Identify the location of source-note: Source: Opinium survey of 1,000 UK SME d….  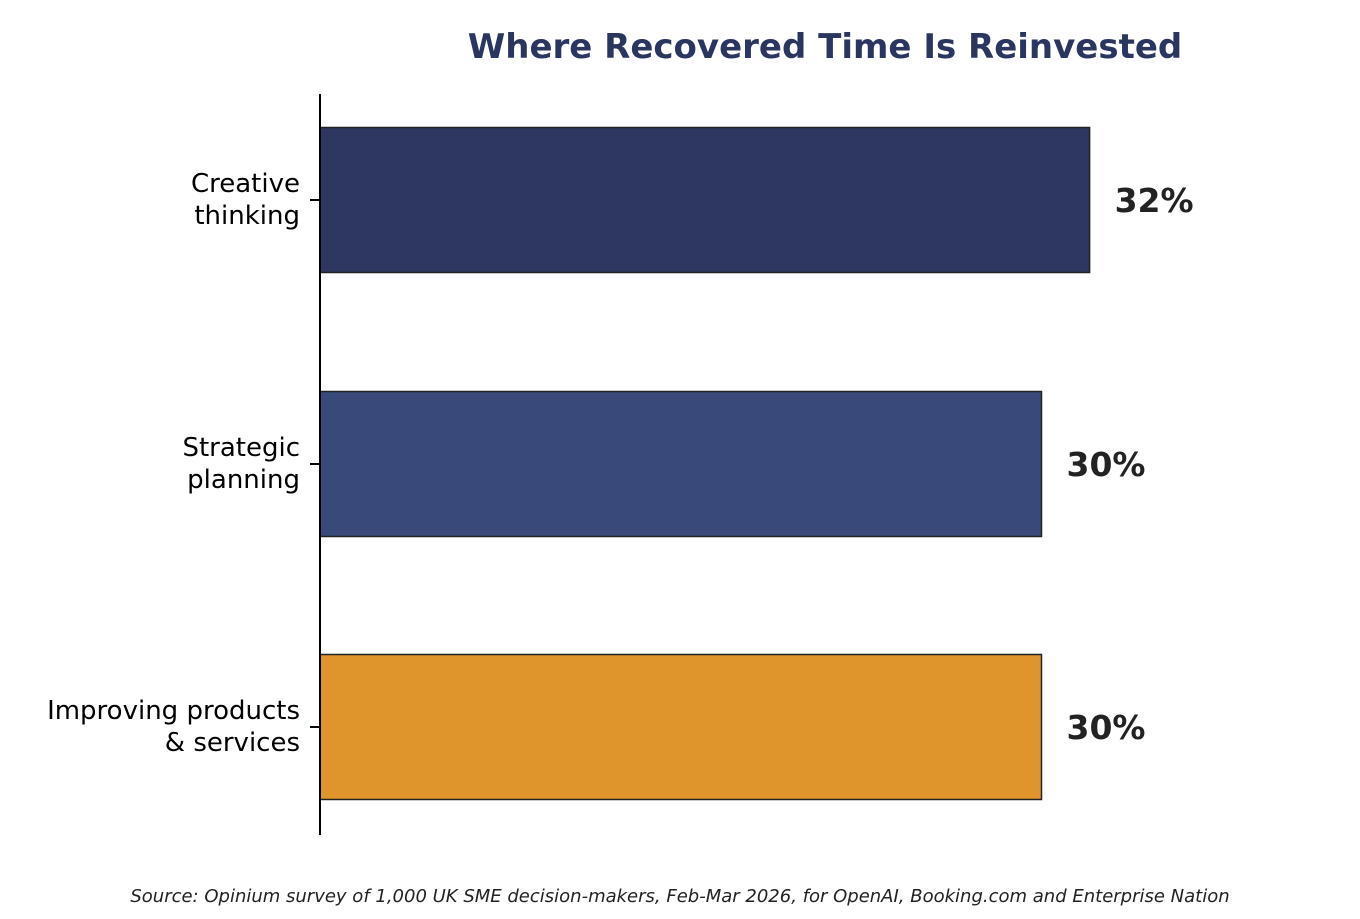
(679, 896).